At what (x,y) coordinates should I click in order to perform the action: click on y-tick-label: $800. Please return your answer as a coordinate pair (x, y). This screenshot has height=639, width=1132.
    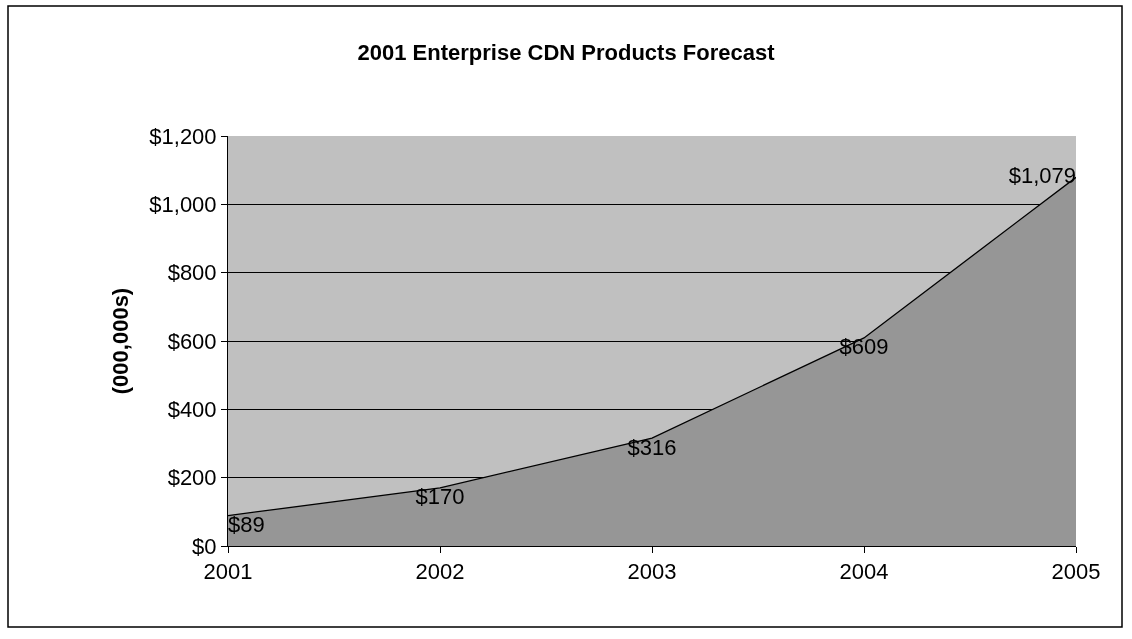
    Looking at the image, I should click on (192, 273).